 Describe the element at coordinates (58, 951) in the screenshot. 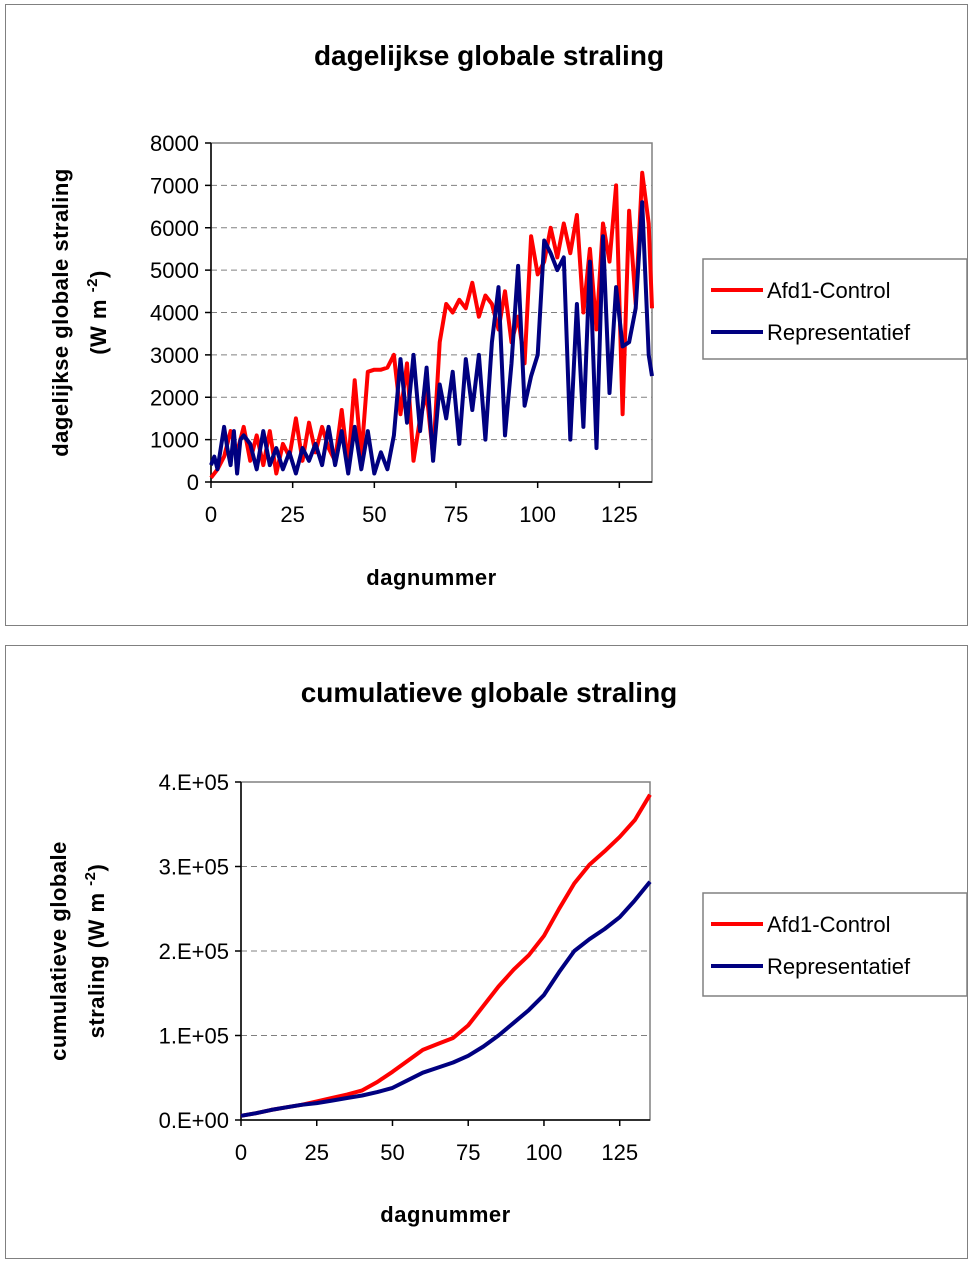

I see `y-axis-title-line1: cumulatieve globale` at that location.